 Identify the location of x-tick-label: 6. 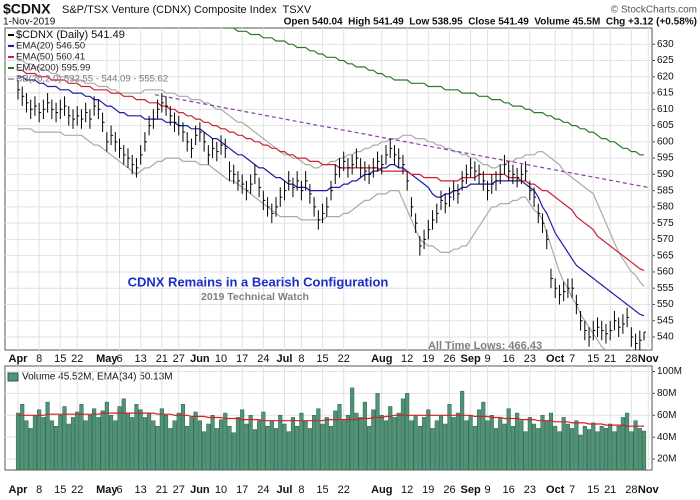
(119, 490).